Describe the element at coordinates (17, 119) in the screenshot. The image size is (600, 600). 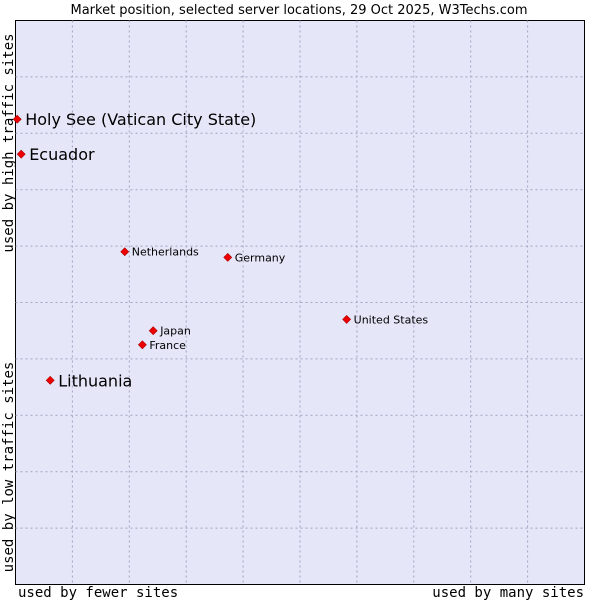
I see `point-holy-see-vatican-city-state` at that location.